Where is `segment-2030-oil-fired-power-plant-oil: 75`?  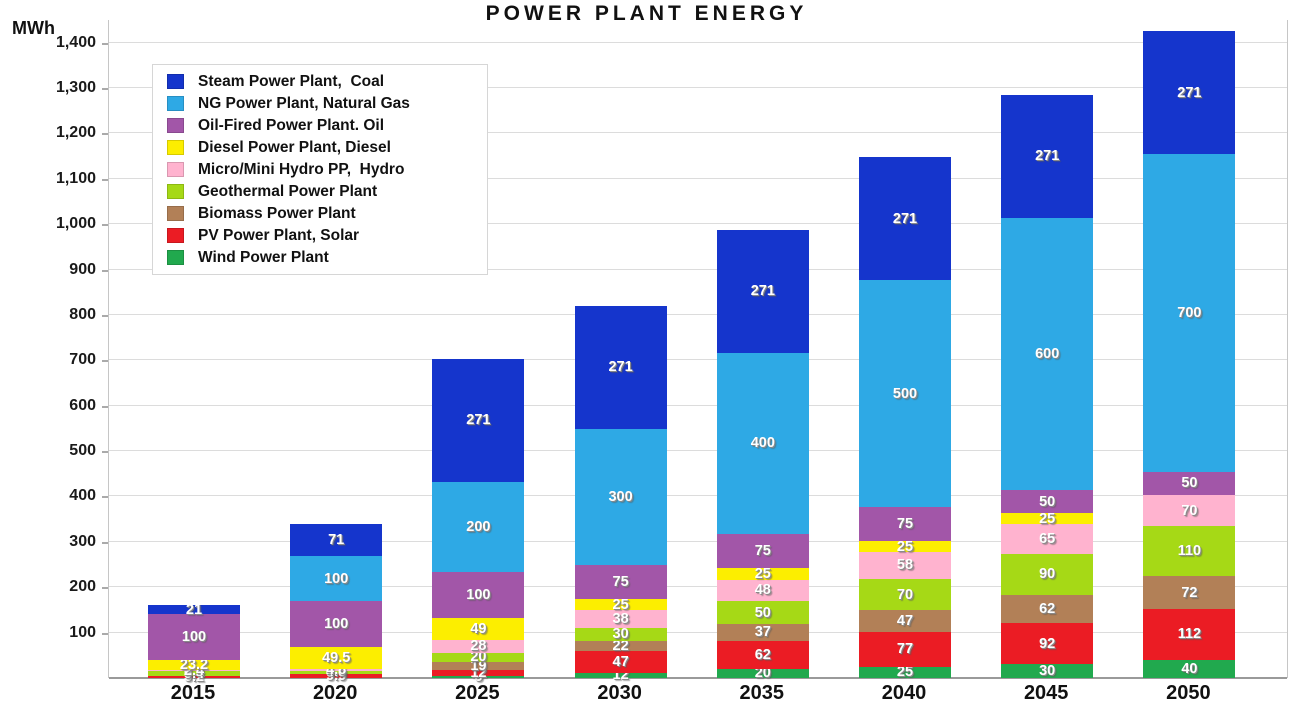
segment-2030-oil-fired-power-plant-oil: 75 is located at coordinates (620, 582).